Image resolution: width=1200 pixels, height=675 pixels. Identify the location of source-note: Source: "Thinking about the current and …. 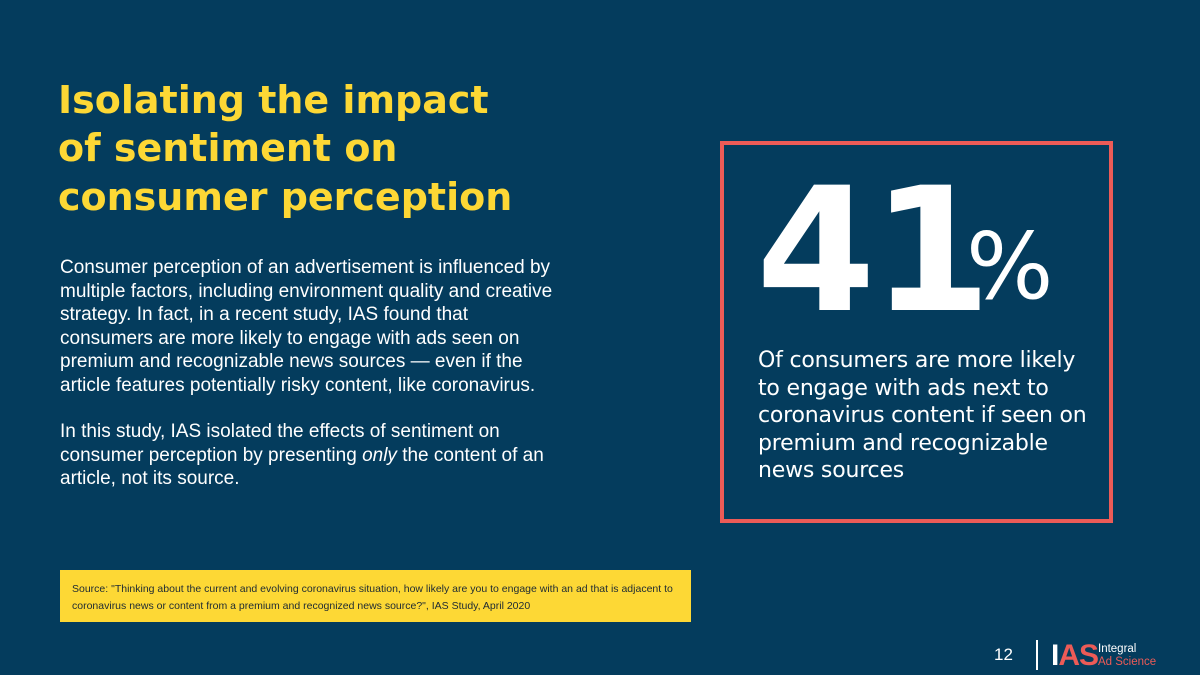
(375, 596).